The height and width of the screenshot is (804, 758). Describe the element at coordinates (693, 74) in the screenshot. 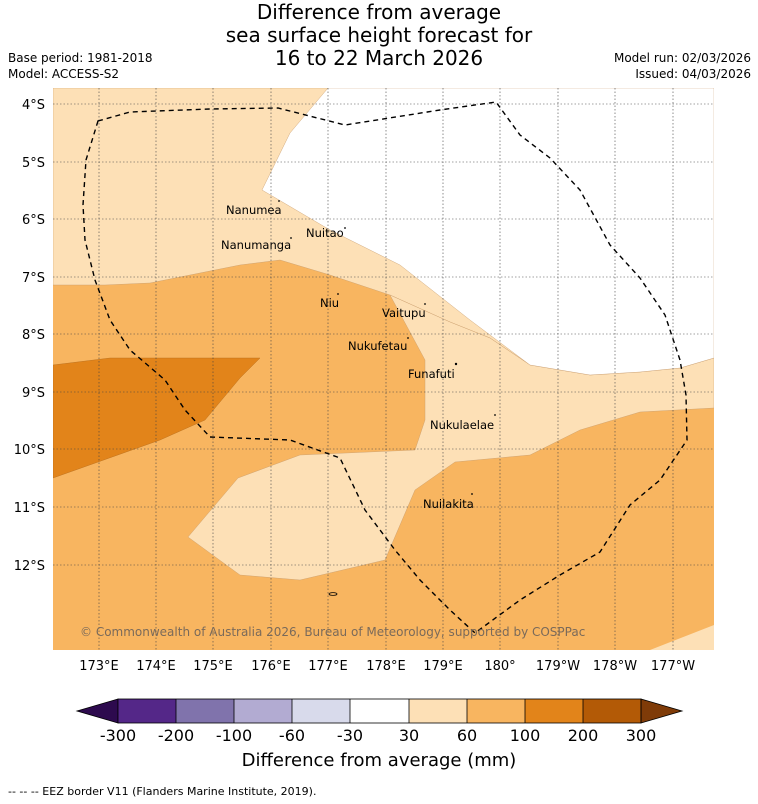

I see `issued-date: Issued: 04/03/2026` at that location.